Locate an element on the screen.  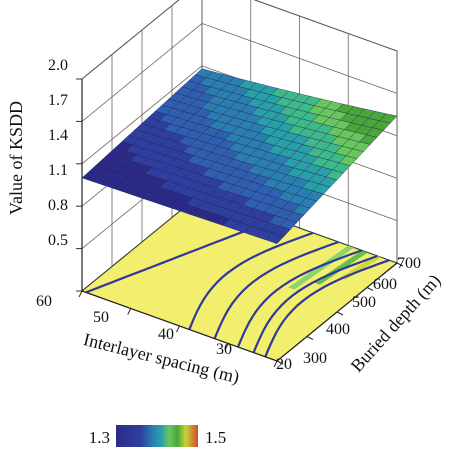
z-tick-label: 1.4 is located at coordinates (58, 135).